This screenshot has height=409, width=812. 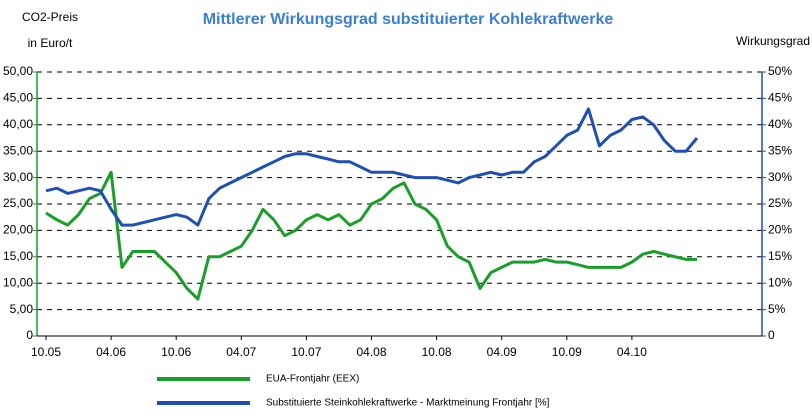 What do you see at coordinates (46, 352) in the screenshot?
I see `x-tick-label: 10.05` at bounding box center [46, 352].